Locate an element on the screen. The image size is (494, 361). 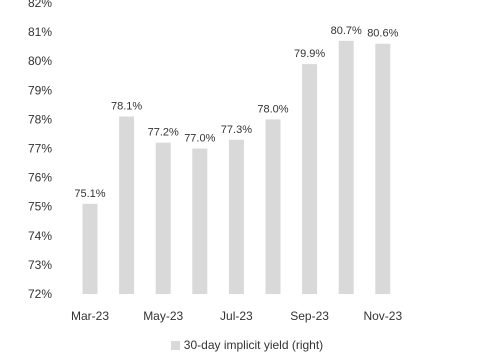
x-tick-label: Nov-23 is located at coordinates (382, 316).